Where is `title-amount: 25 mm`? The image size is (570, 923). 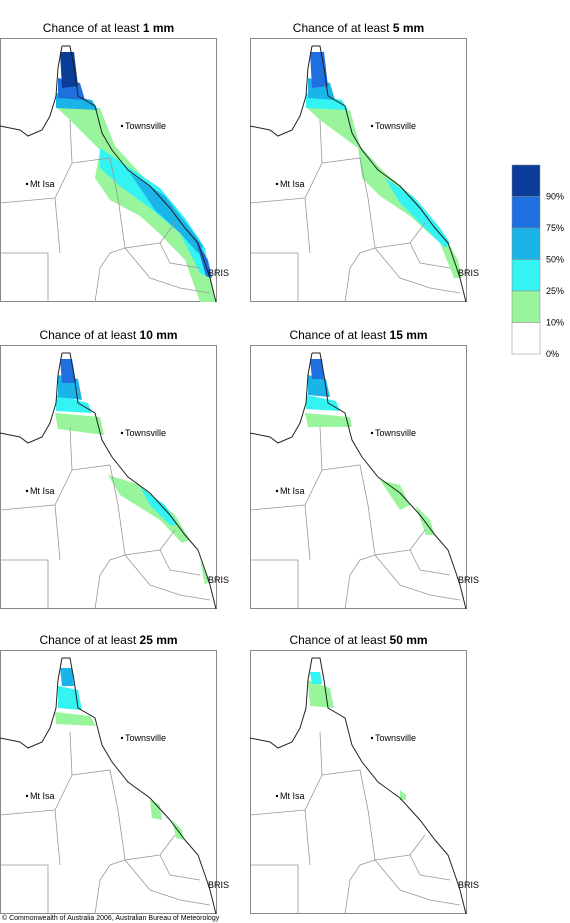
title-amount: 25 mm is located at coordinates (159, 640).